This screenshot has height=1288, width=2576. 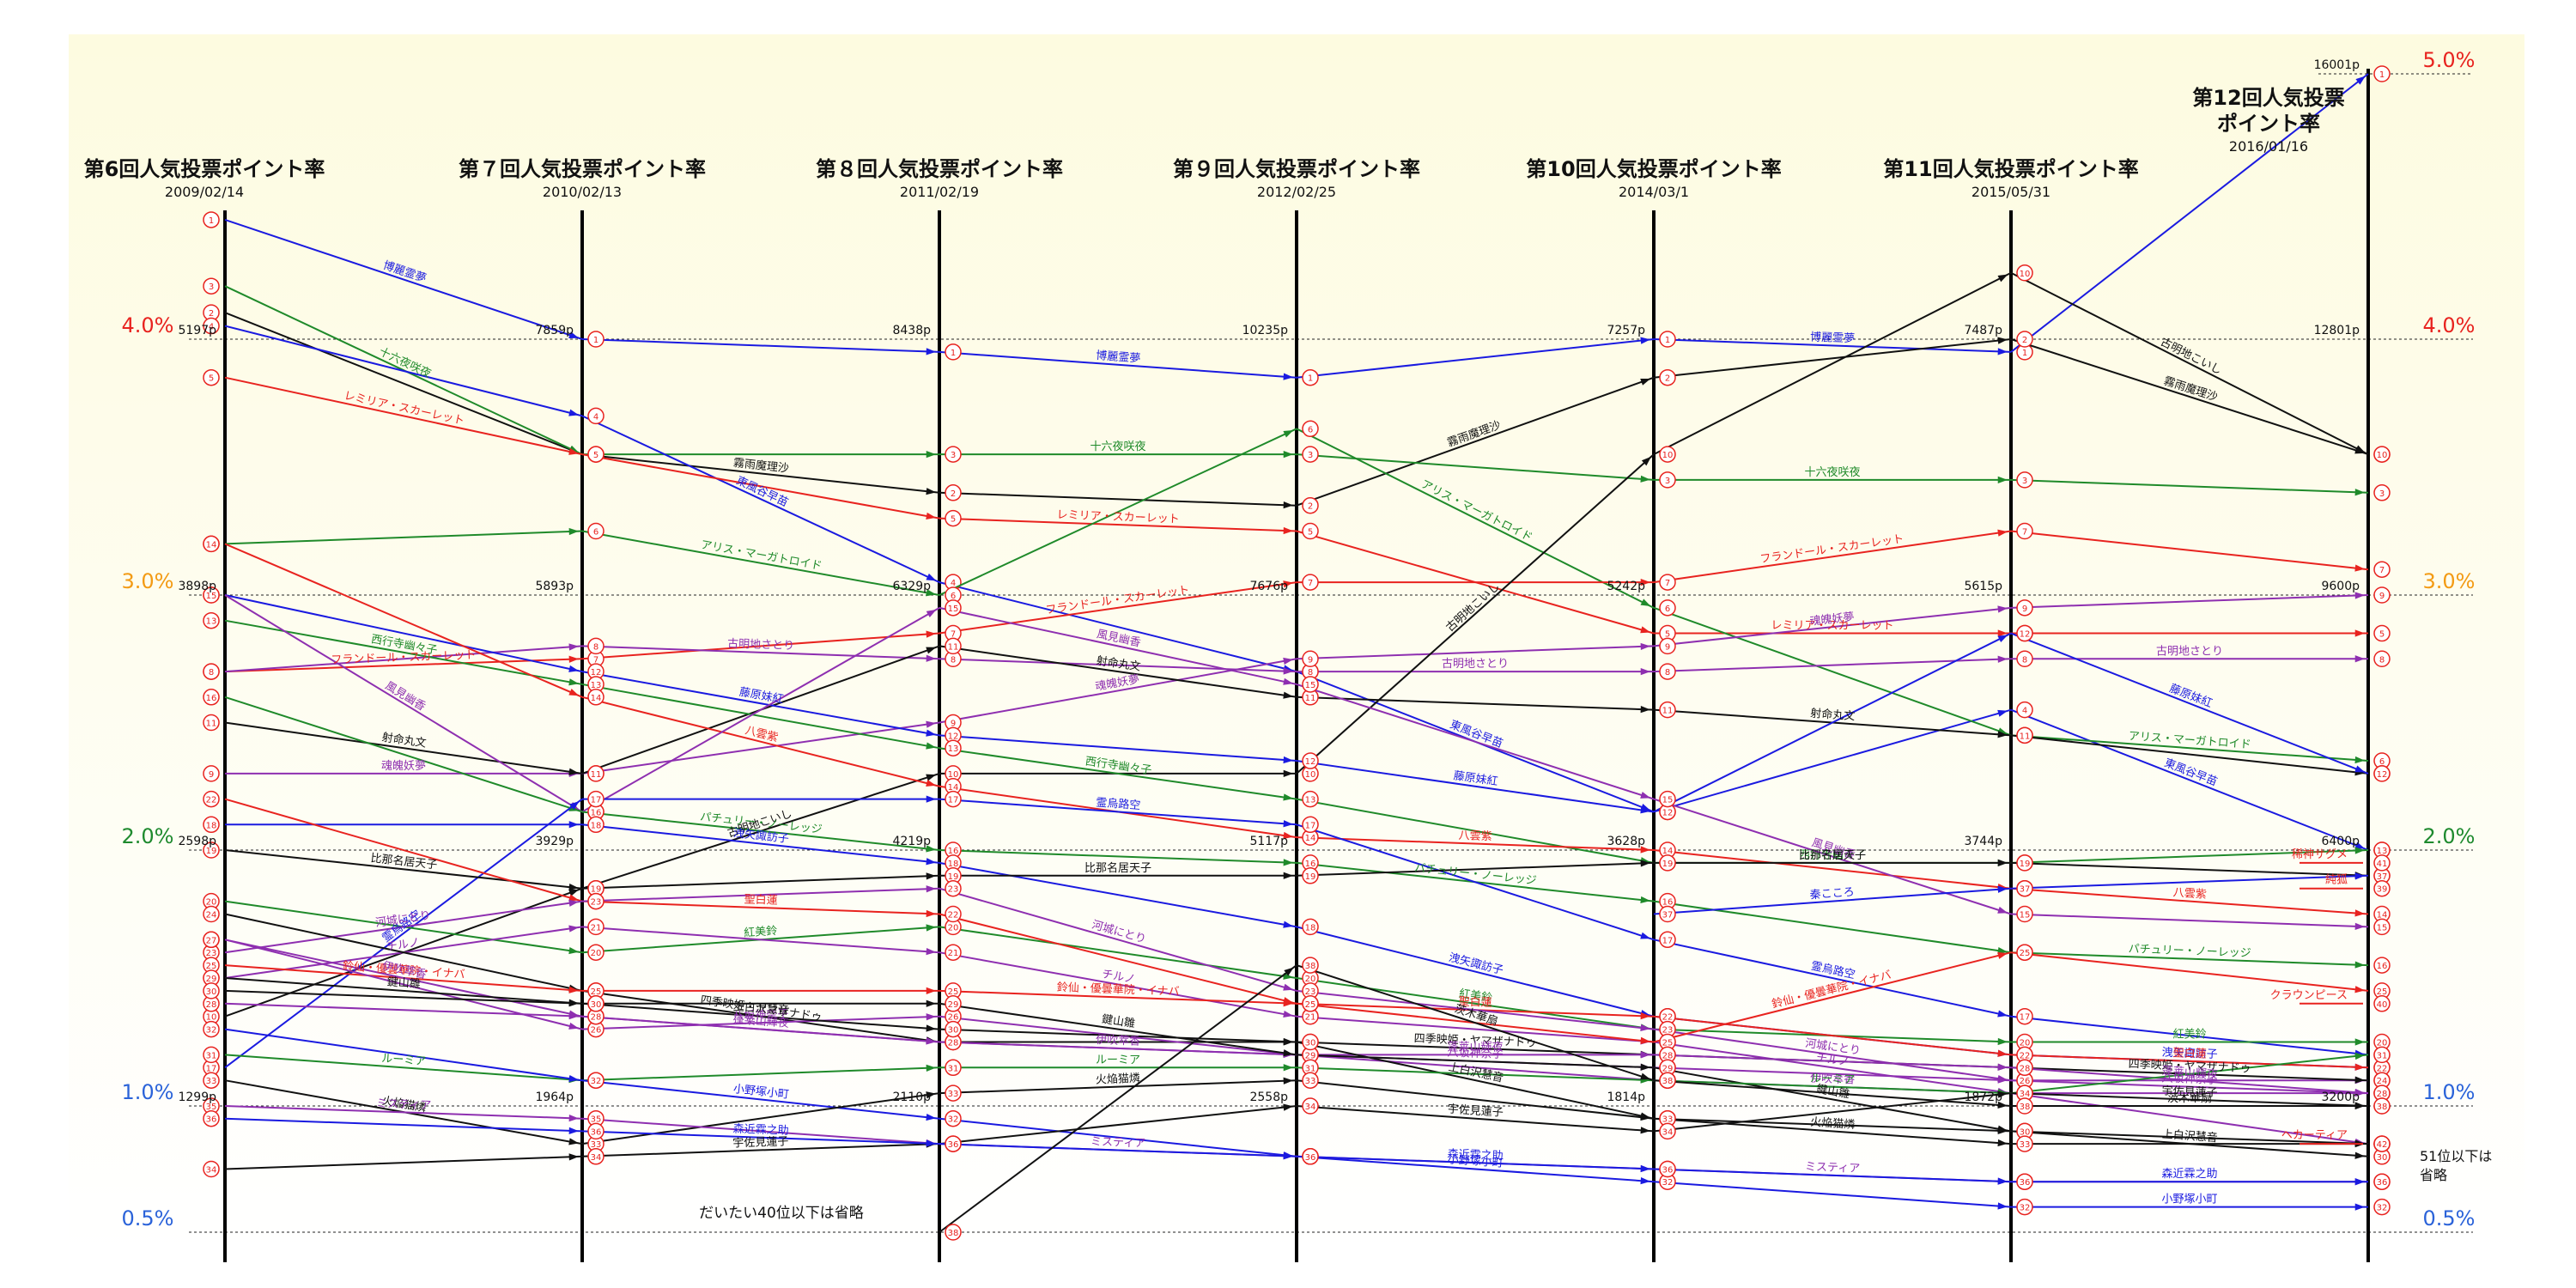 What do you see at coordinates (212, 852) in the screenshot?
I see `rank-marker-label: 19` at bounding box center [212, 852].